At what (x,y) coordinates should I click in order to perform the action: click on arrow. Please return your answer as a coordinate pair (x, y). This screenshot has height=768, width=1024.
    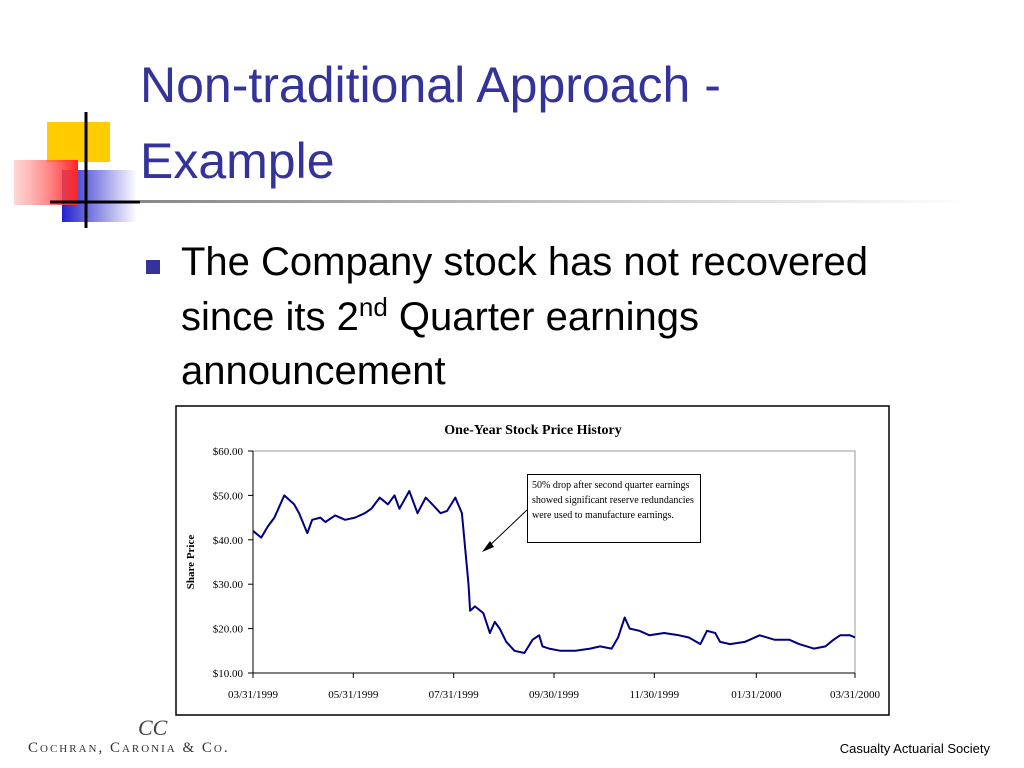
    Looking at the image, I should click on (506, 529).